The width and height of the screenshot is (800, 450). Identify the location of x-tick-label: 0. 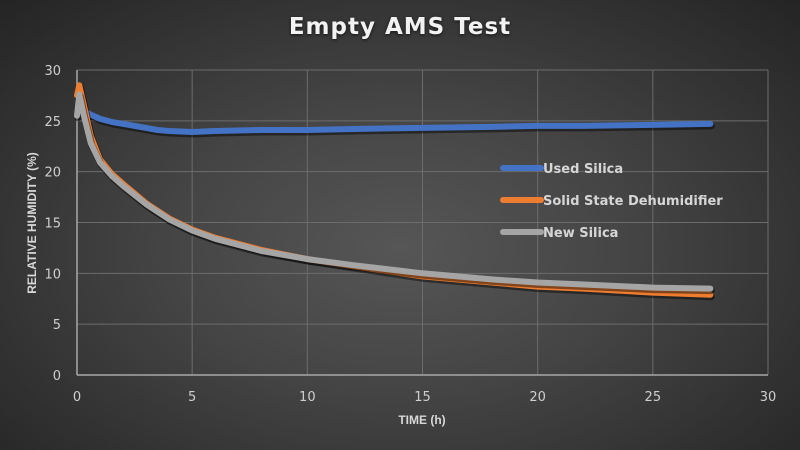
(77, 397).